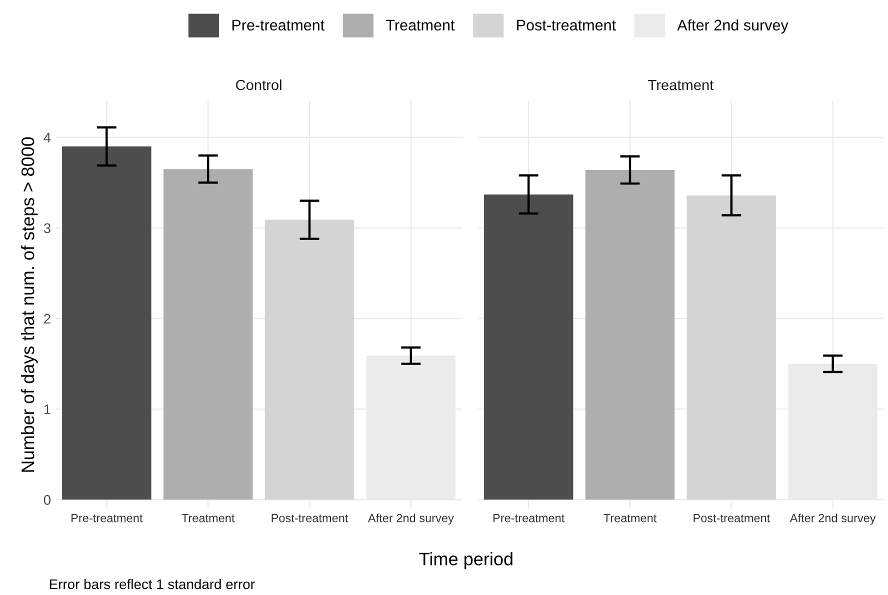  I want to click on legend-label: Post-treatment, so click(566, 25).